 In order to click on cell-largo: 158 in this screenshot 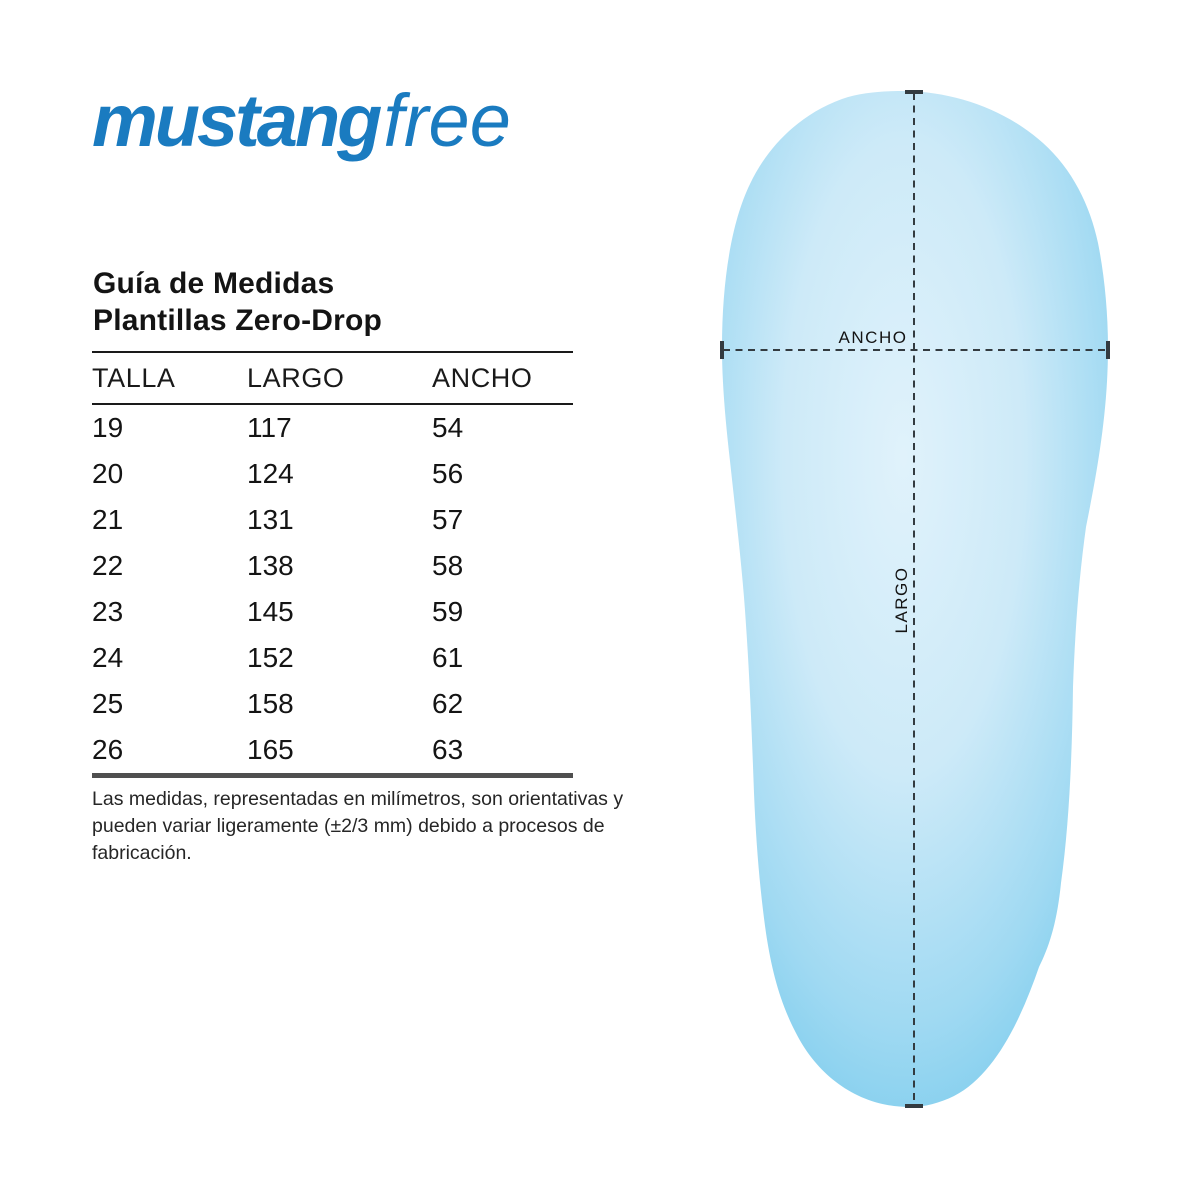, I will do `click(270, 703)`.